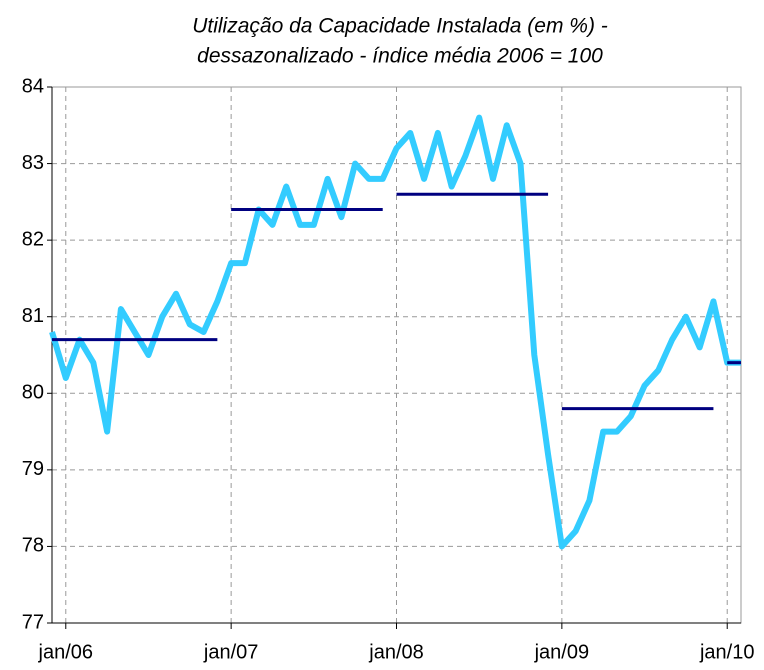 This screenshot has width=764, height=670. What do you see at coordinates (33, 393) in the screenshot?
I see `y-tick-label: 80` at bounding box center [33, 393].